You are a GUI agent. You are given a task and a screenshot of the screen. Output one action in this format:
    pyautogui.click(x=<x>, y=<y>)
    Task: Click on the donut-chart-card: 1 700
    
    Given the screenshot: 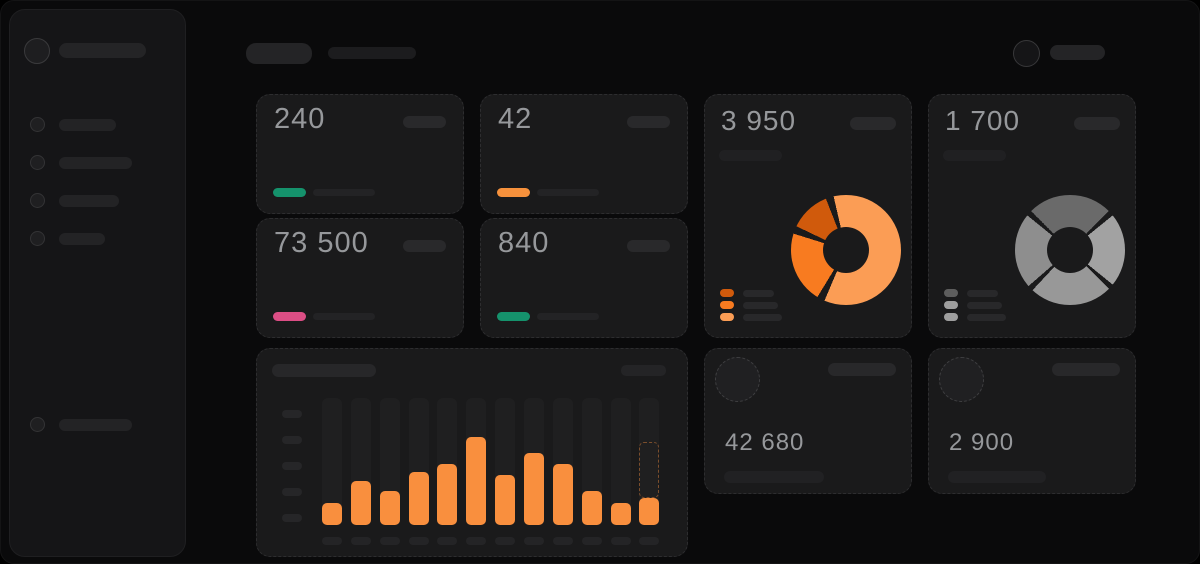 What is the action you would take?
    pyautogui.click(x=1032, y=216)
    